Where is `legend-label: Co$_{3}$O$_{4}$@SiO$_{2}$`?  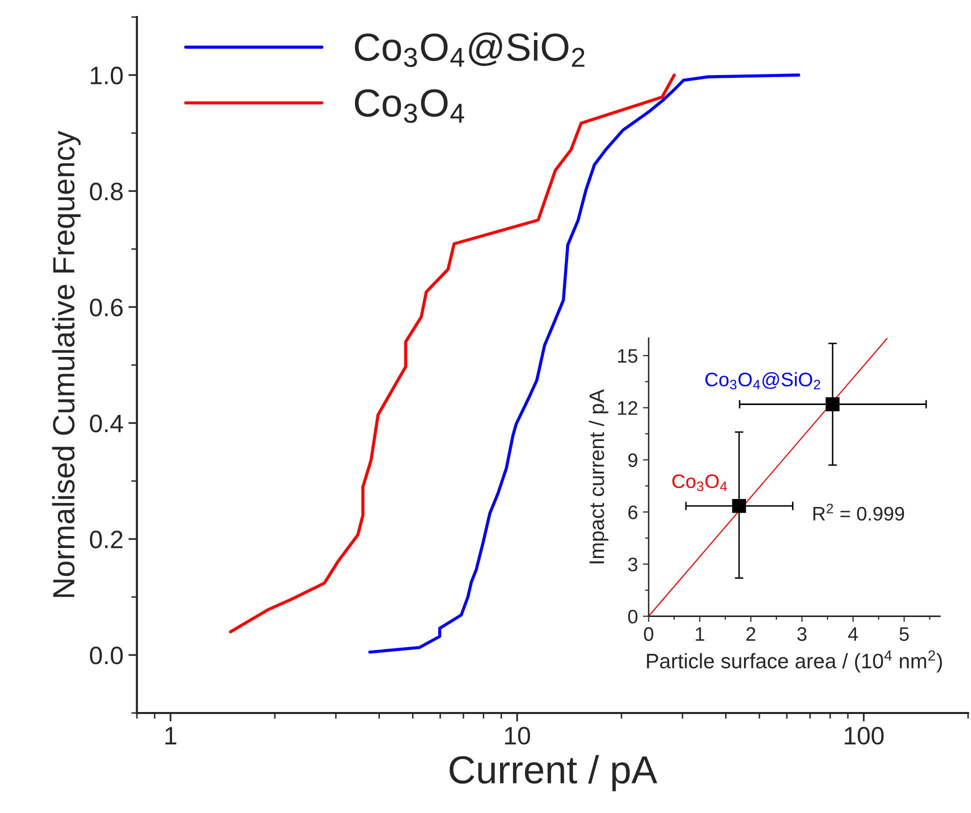
legend-label: Co$_{3}$O$_{4}$@SiO$_{2}$ is located at coordinates (469, 50).